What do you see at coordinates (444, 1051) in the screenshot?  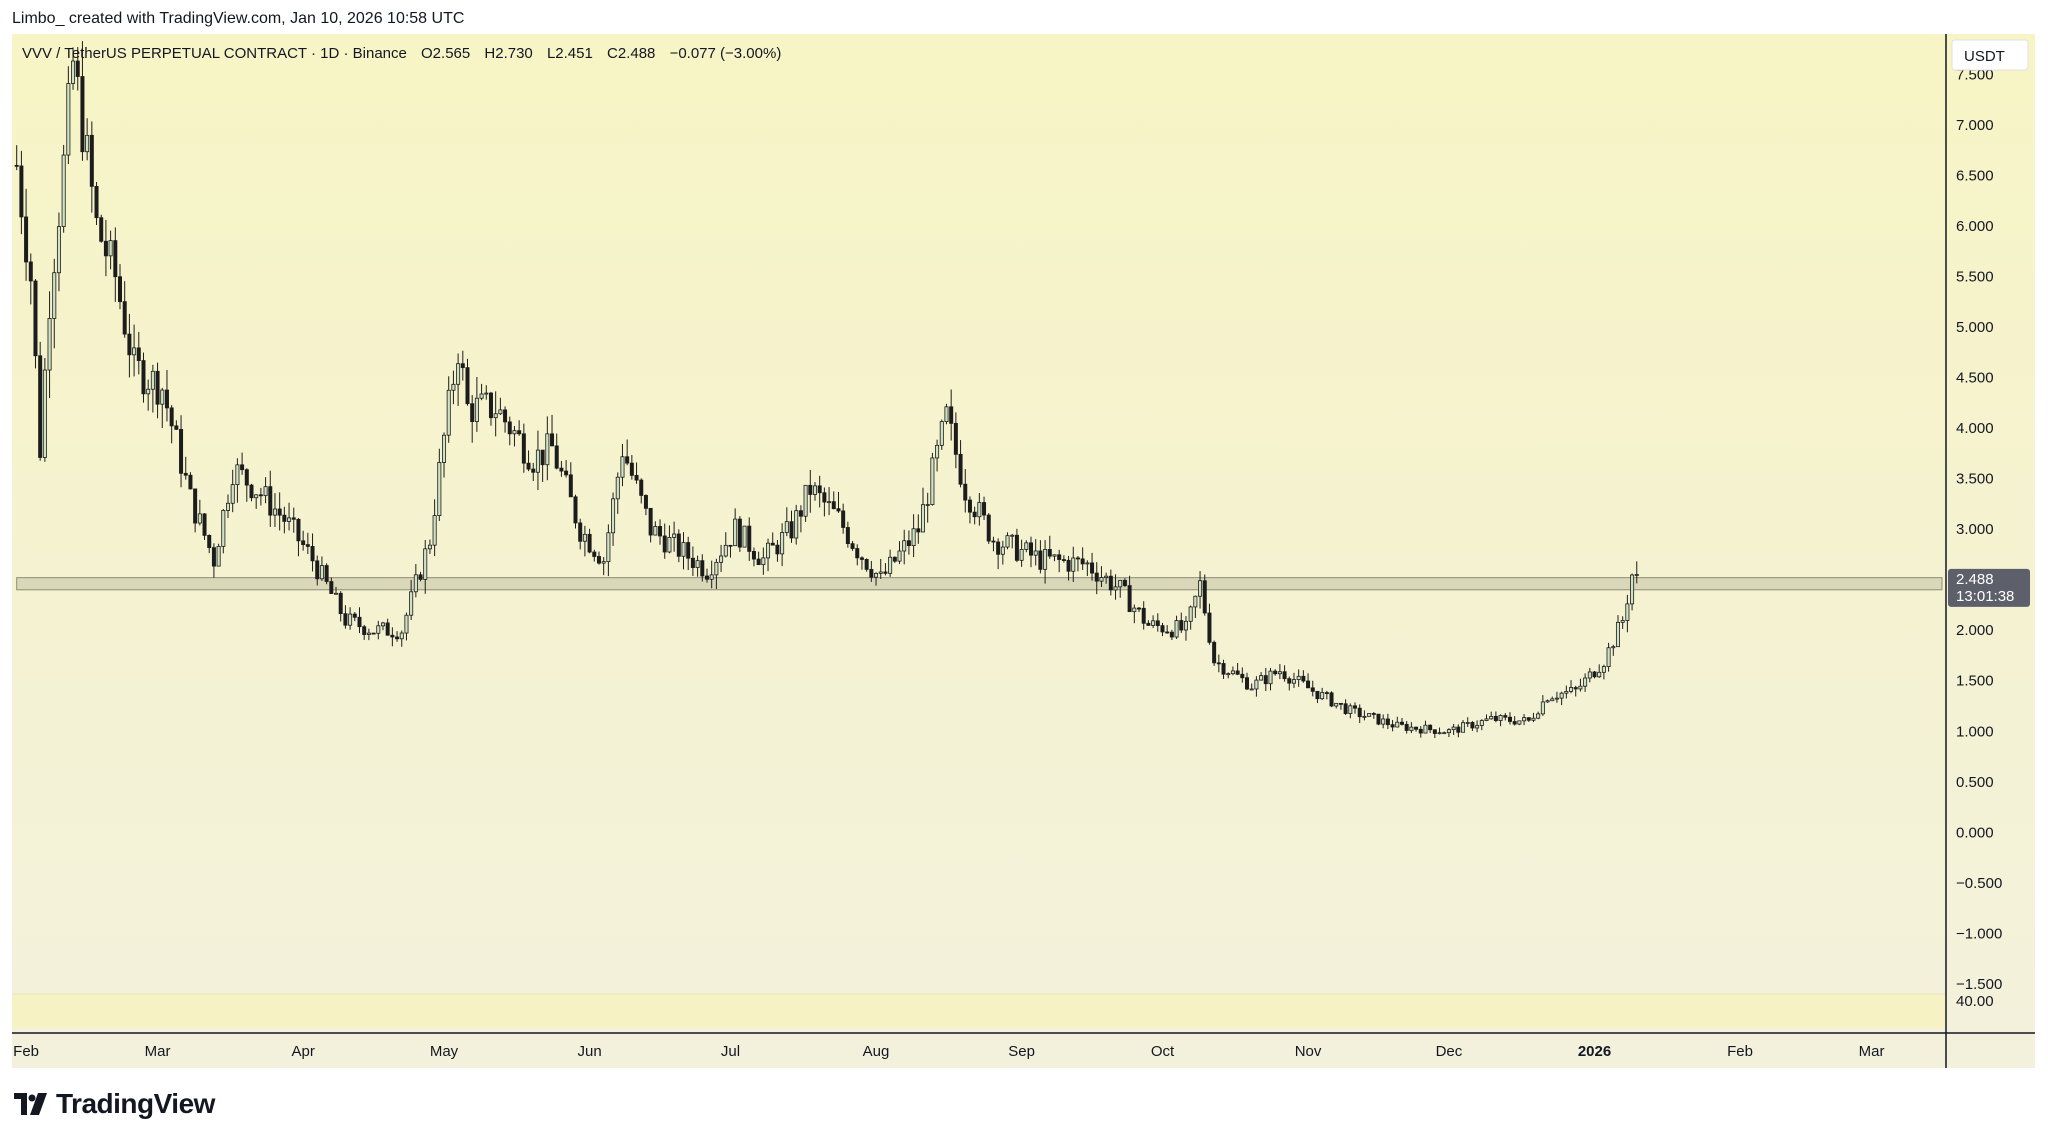 I see `x-tick-label: May` at bounding box center [444, 1051].